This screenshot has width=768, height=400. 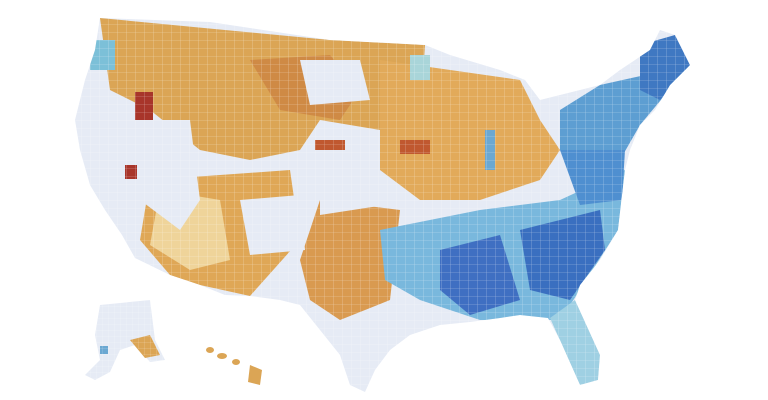 I want to click on hawaii, so click(x=234, y=366).